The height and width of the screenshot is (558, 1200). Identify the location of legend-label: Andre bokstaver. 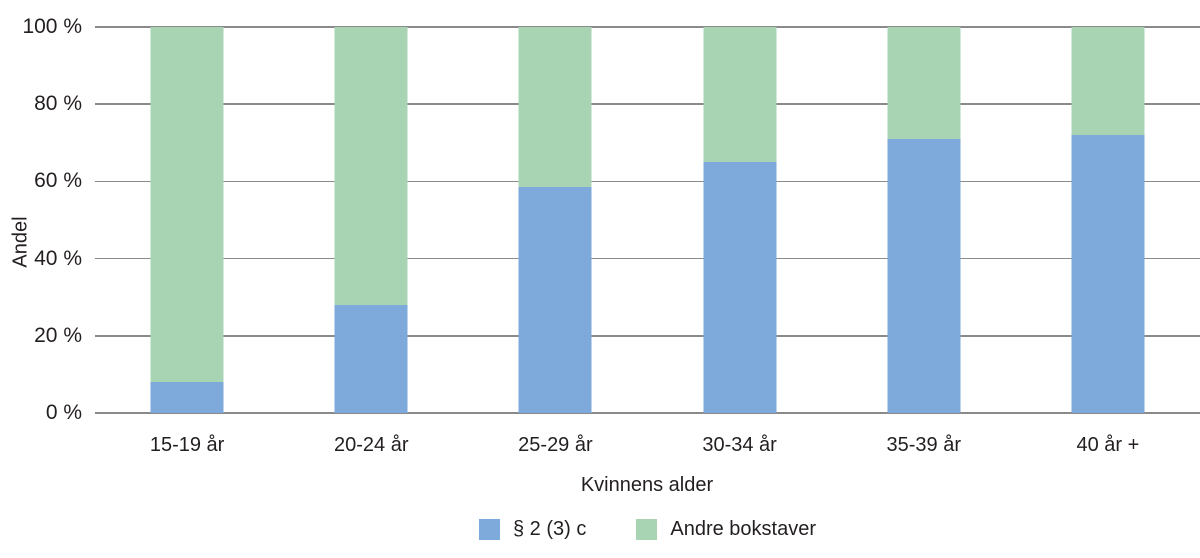
(743, 529).